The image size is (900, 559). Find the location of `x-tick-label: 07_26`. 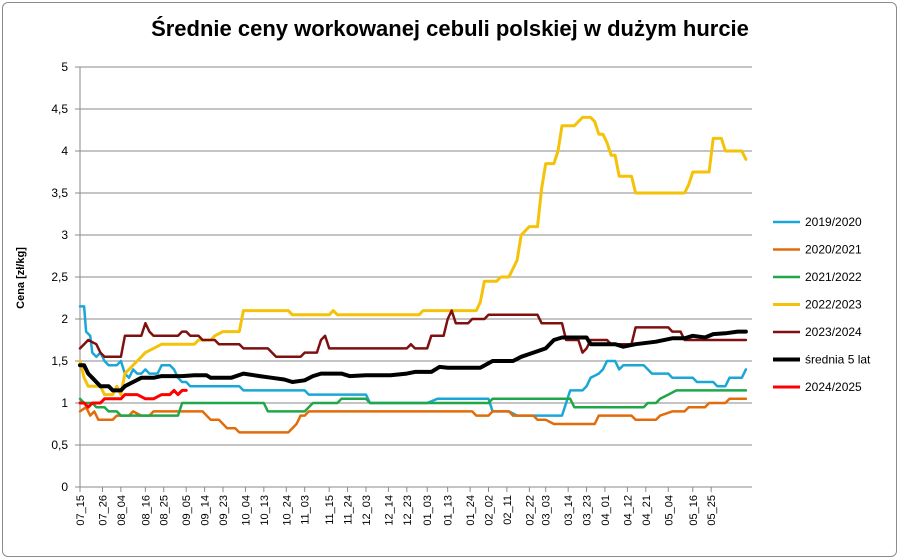

x-tick-label: 07_26 is located at coordinates (103, 510).